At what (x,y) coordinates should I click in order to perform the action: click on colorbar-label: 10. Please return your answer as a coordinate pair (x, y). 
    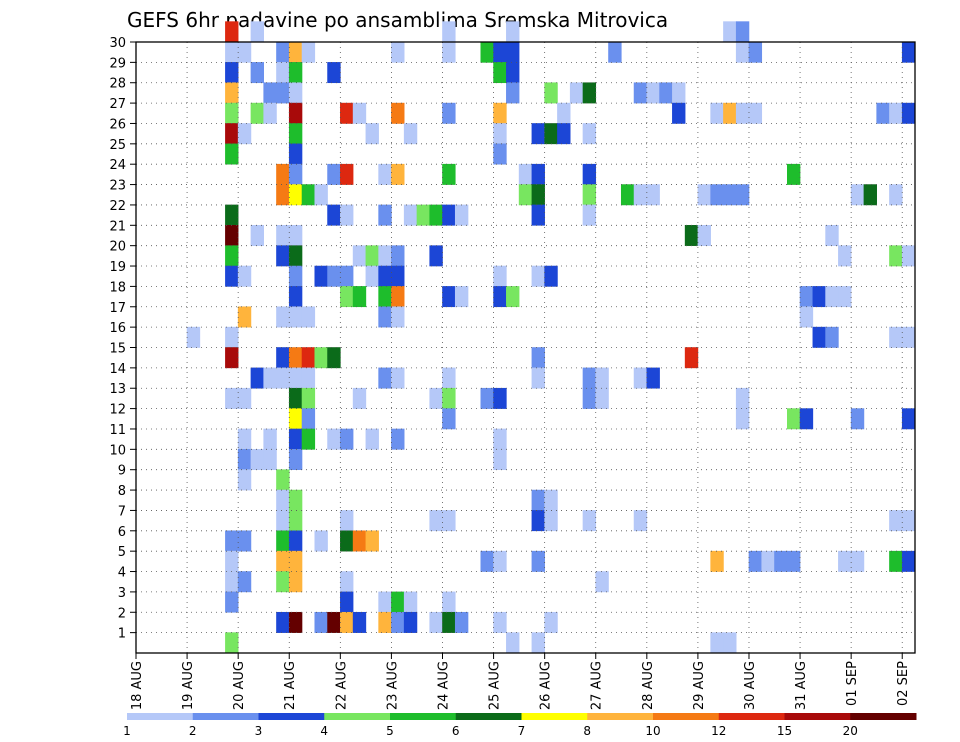
    Looking at the image, I should click on (652, 731).